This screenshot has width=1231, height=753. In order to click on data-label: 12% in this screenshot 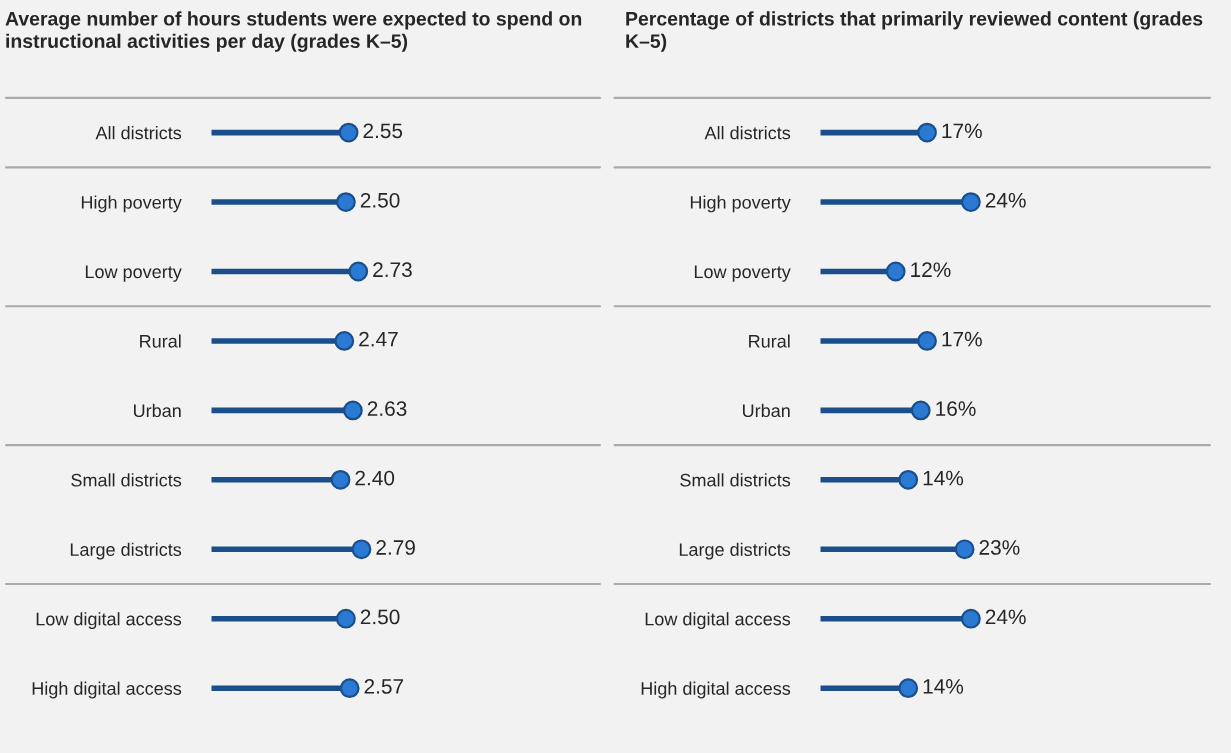, I will do `click(931, 270)`.